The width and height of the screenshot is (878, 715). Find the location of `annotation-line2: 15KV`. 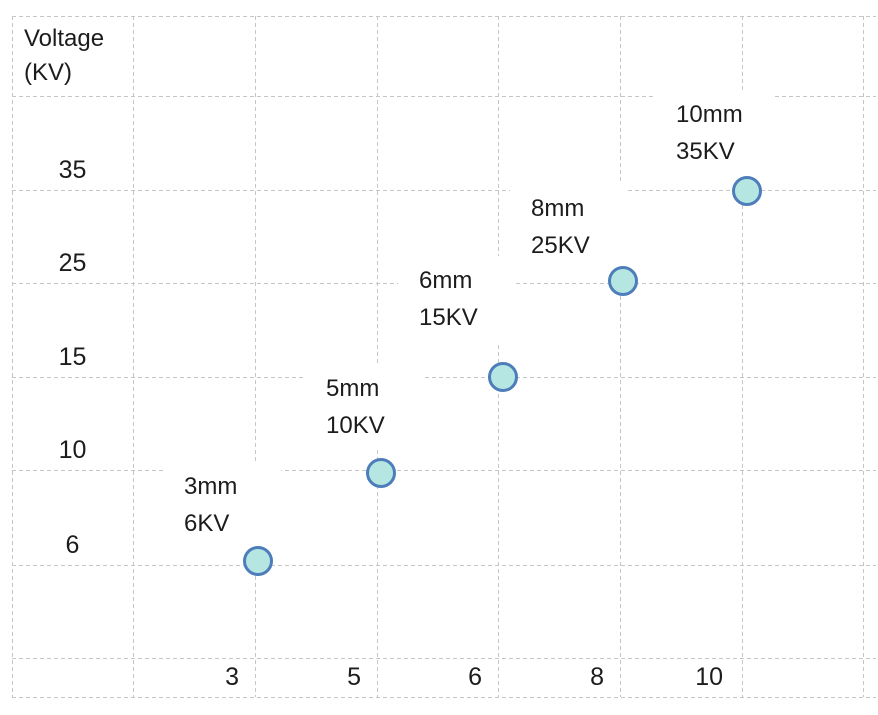

annotation-line2: 15KV is located at coordinates (448, 317).